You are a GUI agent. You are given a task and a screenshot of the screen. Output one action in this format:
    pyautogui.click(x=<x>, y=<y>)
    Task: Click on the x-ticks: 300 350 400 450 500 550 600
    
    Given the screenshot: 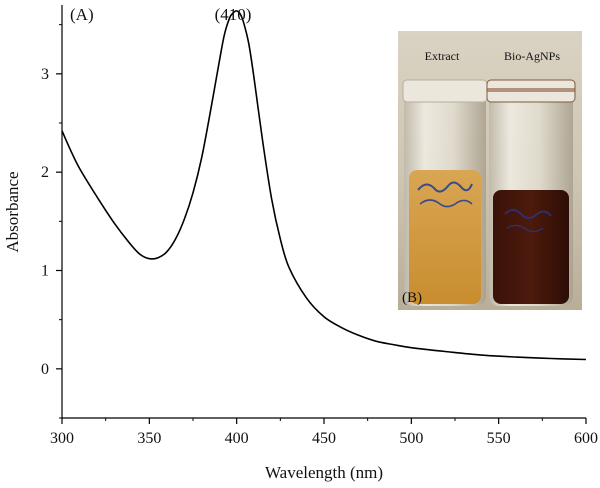 What is the action you would take?
    pyautogui.click(x=324, y=432)
    